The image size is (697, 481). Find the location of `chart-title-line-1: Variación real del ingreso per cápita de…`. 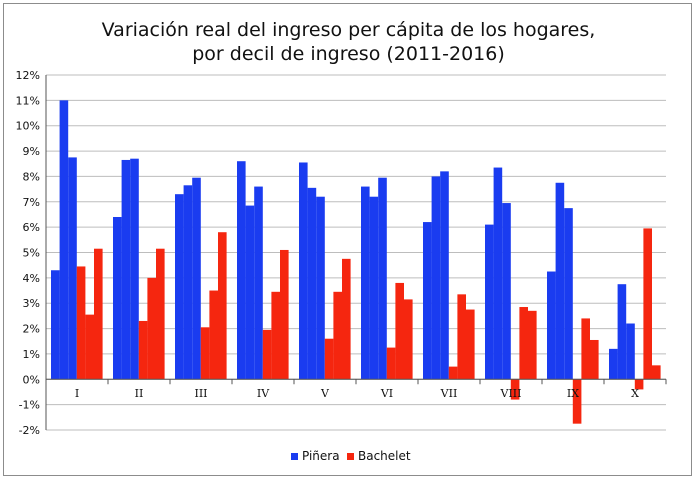

chart-title-line-1: Variación real del ingreso per cápita de… is located at coordinates (348, 30).